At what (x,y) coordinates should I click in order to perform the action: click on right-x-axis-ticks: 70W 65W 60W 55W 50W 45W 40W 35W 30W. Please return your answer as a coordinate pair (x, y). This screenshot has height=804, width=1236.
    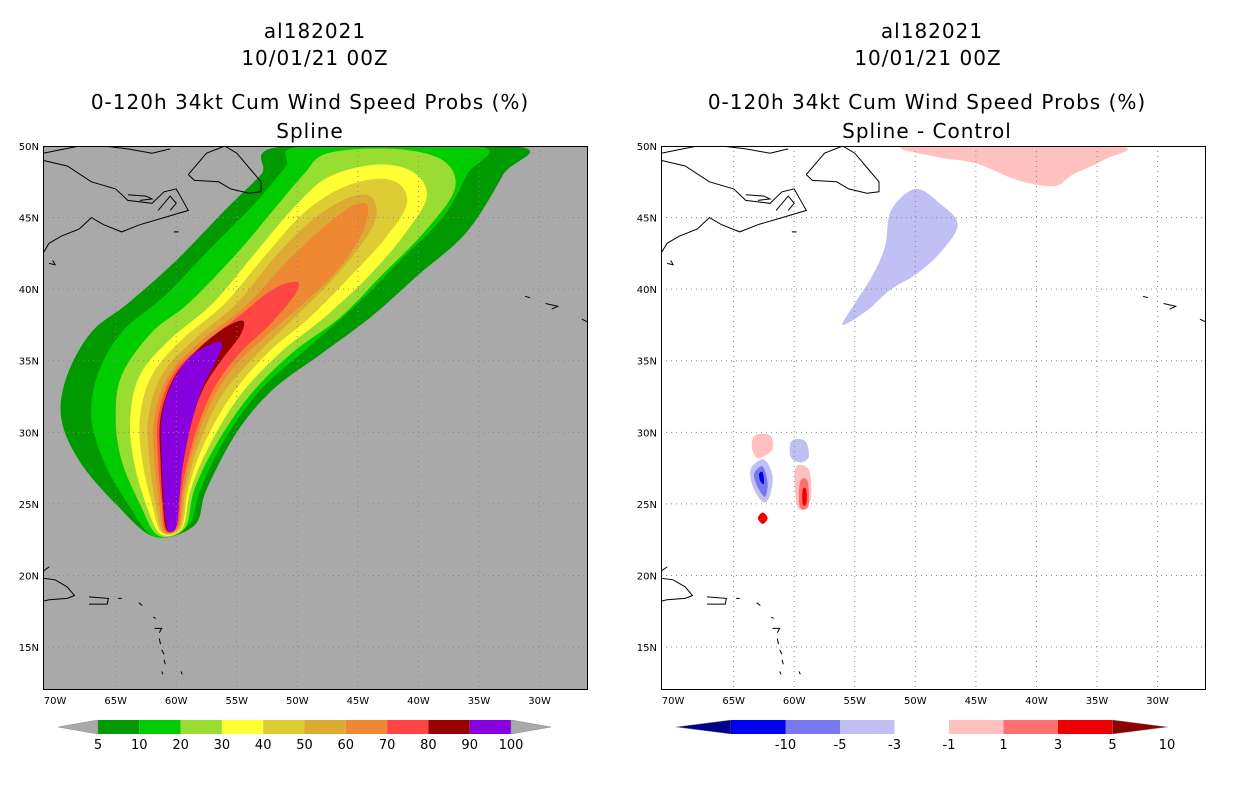
    Looking at the image, I should click on (915, 701).